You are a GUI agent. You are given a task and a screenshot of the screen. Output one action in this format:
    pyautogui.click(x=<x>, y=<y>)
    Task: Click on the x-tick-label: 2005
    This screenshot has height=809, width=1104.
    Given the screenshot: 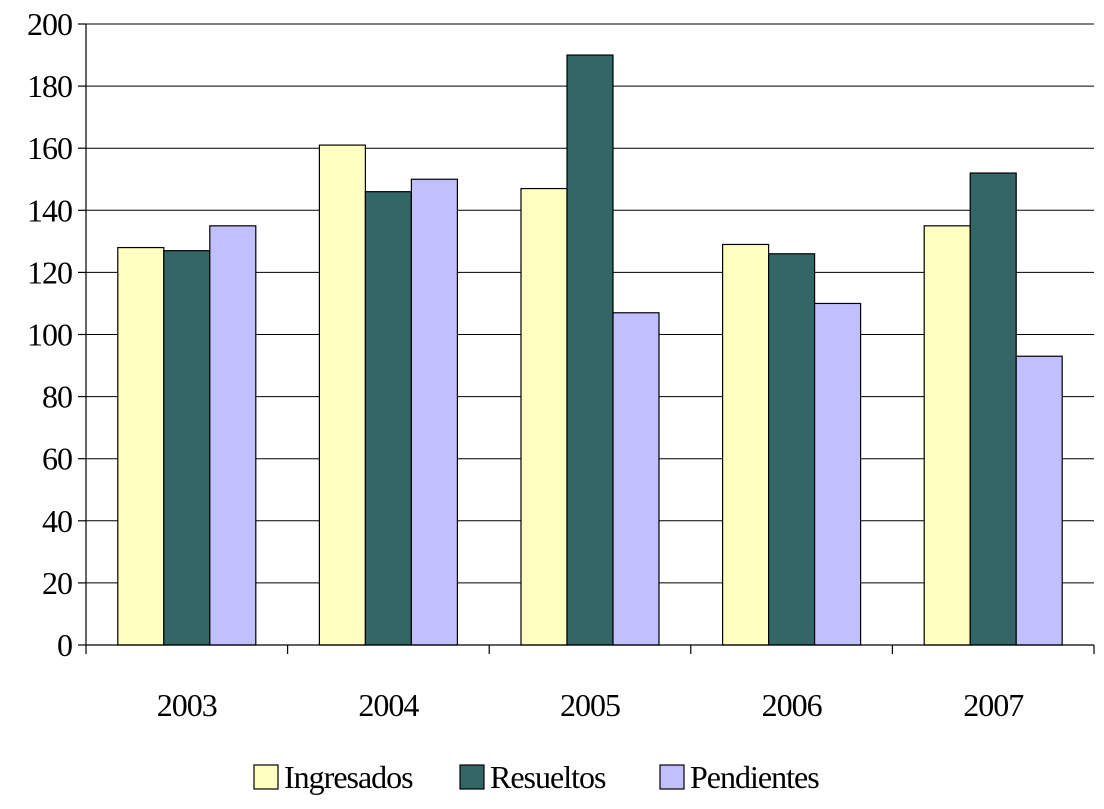 What is the action you would take?
    pyautogui.click(x=590, y=705)
    